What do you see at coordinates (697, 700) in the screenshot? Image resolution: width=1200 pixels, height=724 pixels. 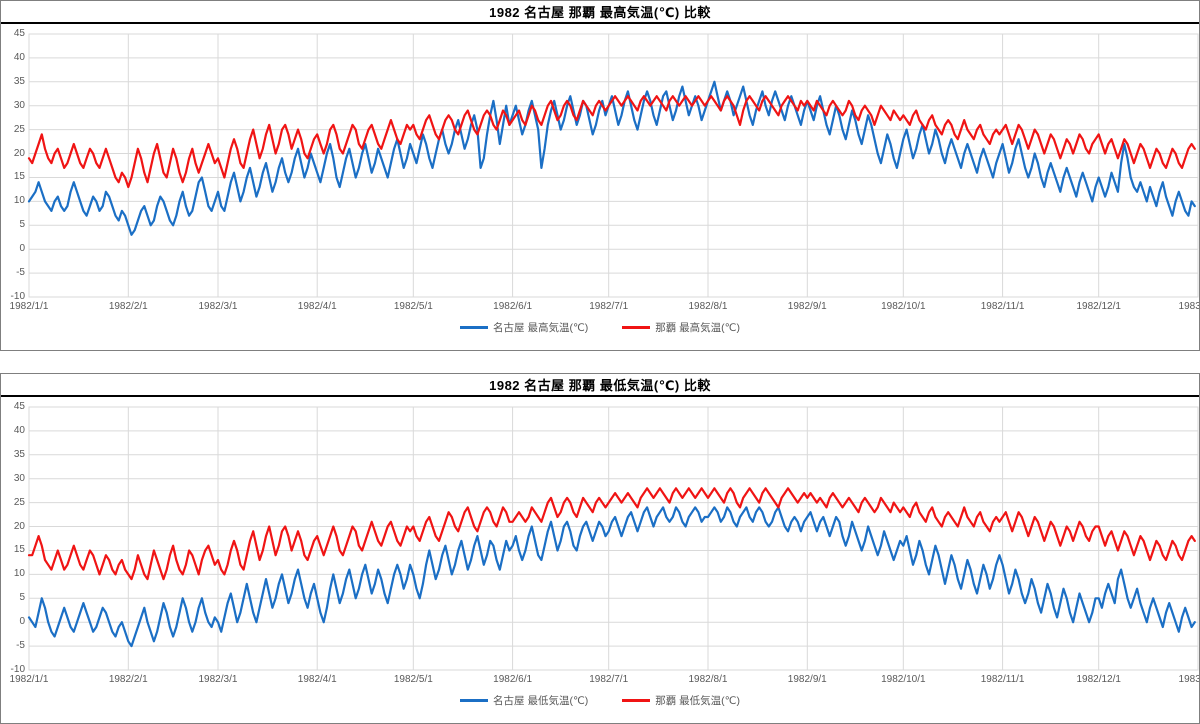 I see `legend-label: 那覇 最低気温(℃)` at bounding box center [697, 700].